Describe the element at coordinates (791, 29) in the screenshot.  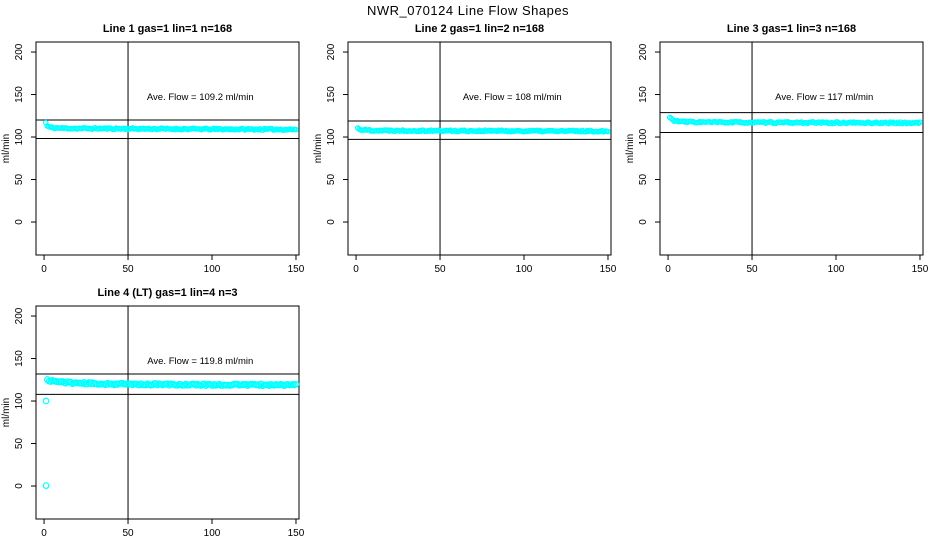
I see `subplot-title: Line 3 gas=1 lin=3 n=168` at that location.